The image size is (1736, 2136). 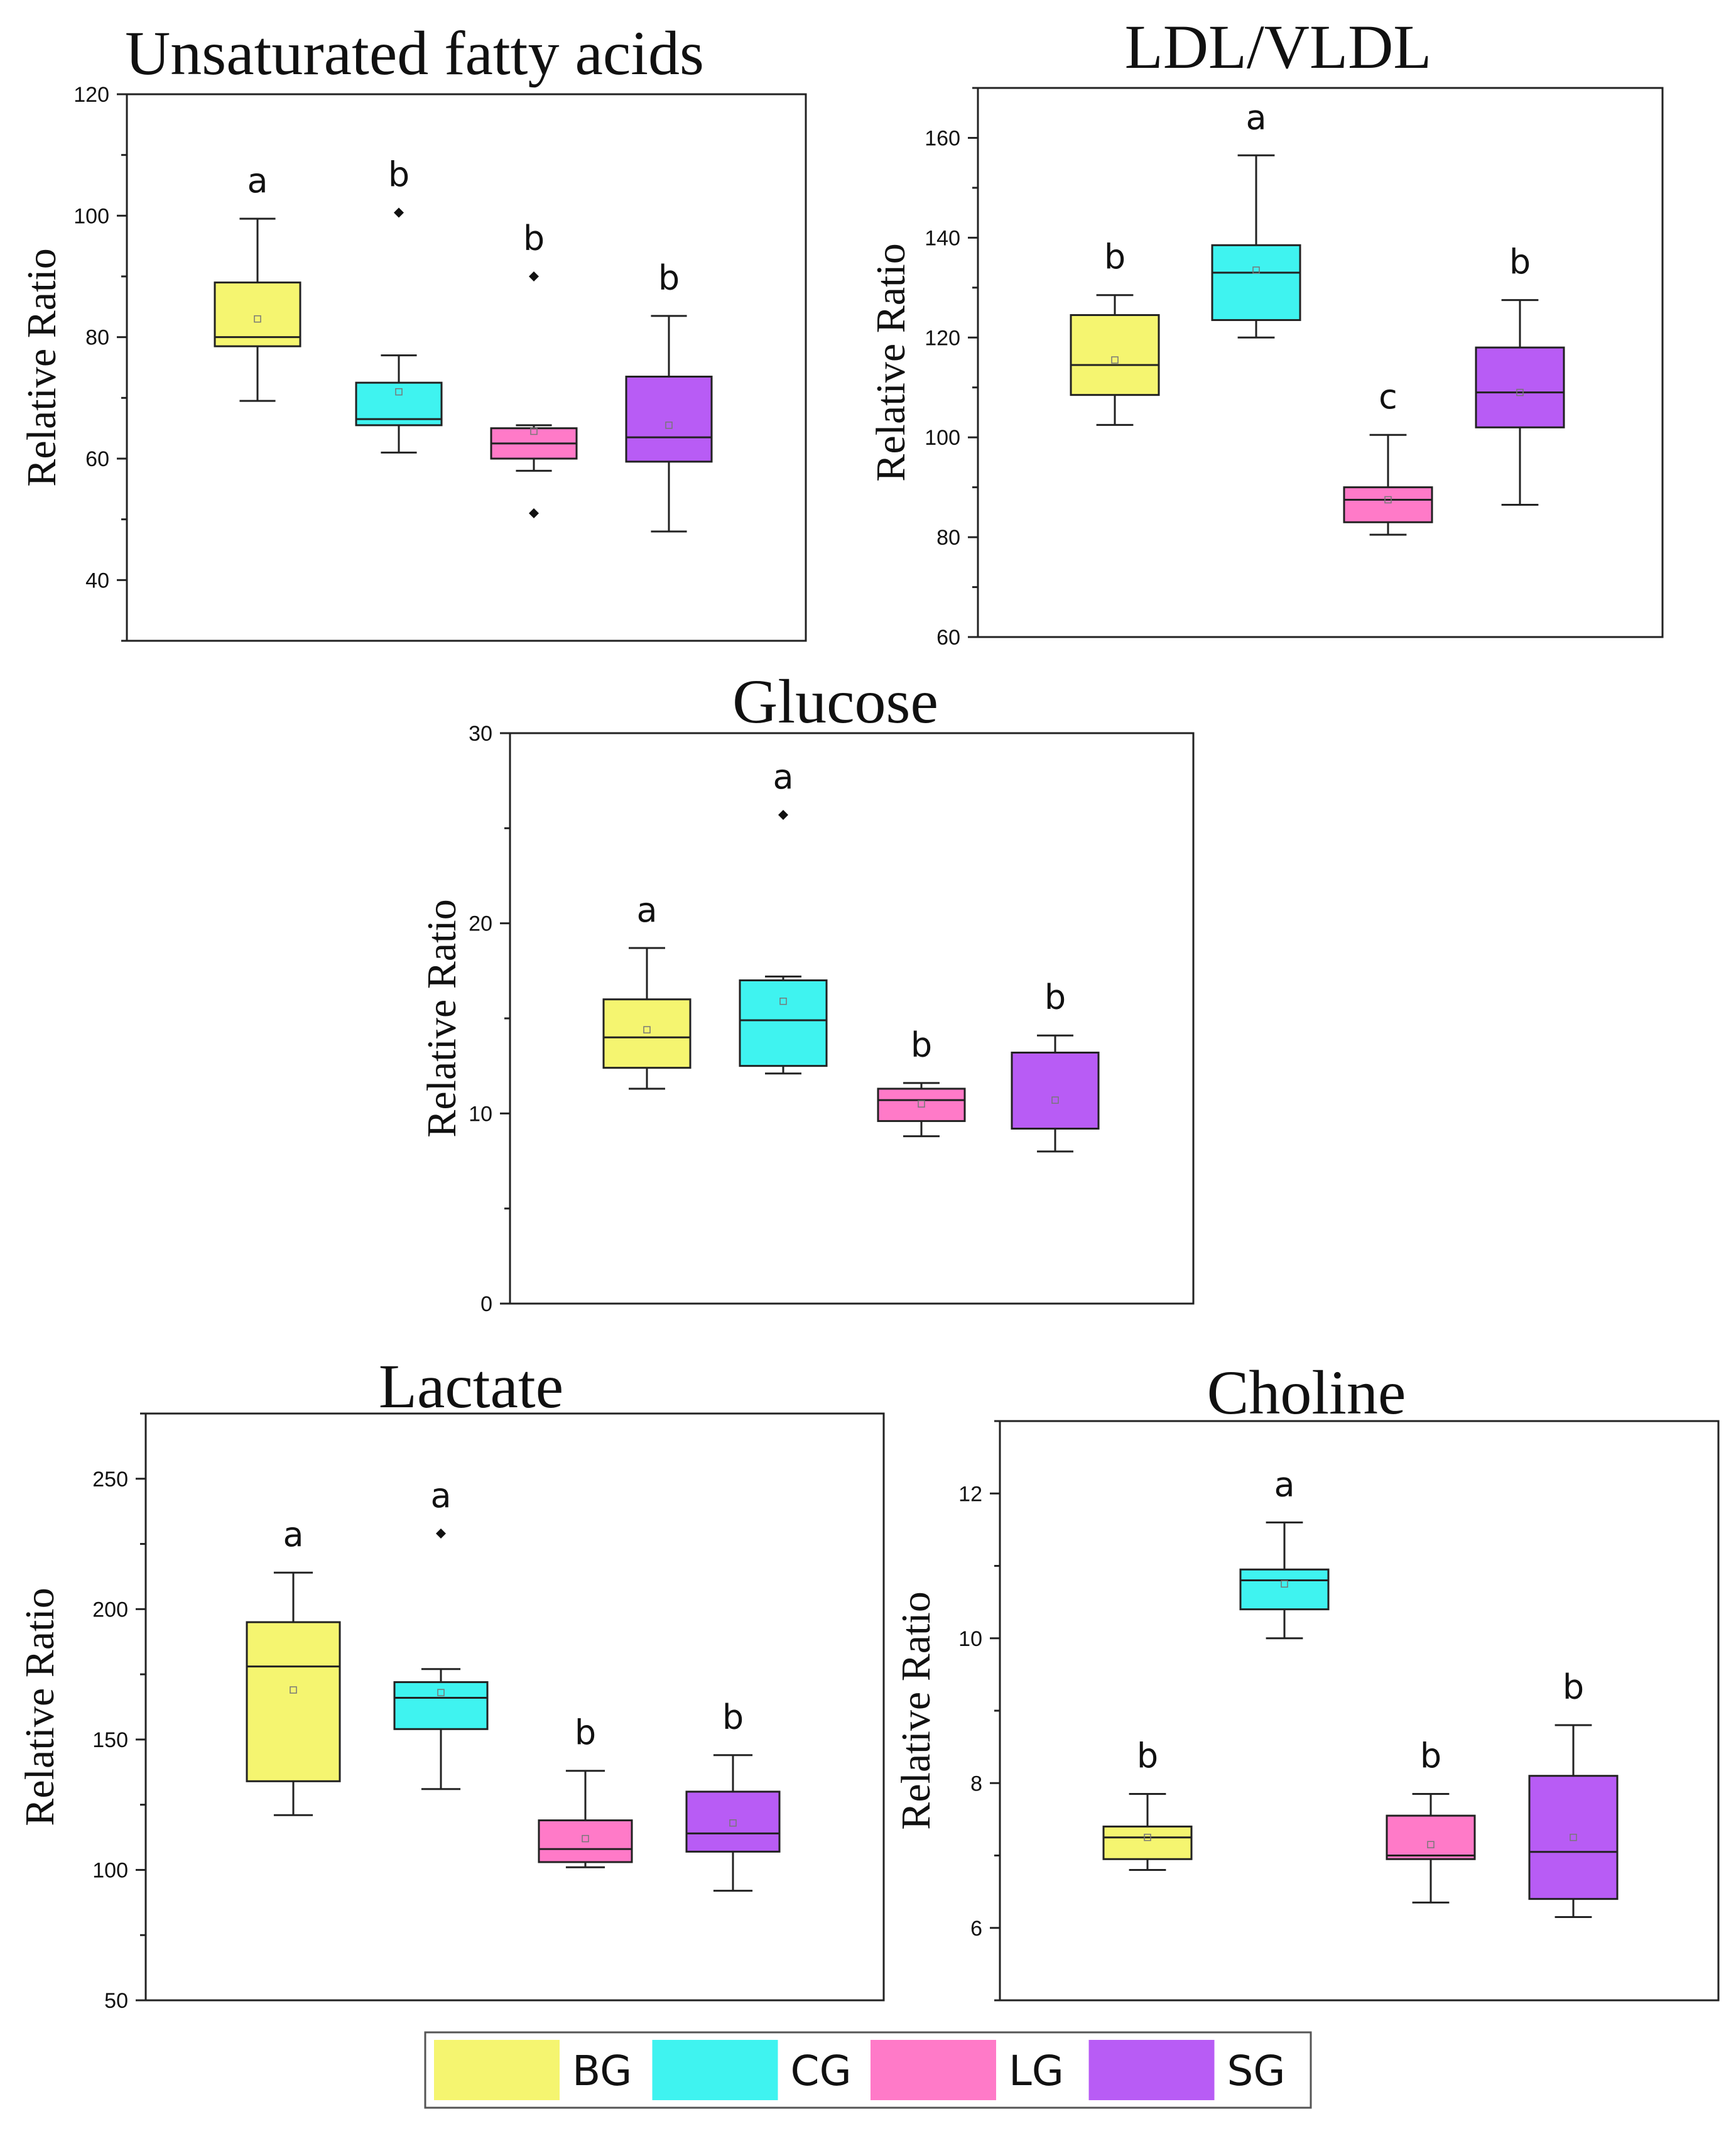 What do you see at coordinates (822, 2071) in the screenshot?
I see `legend-label: CG` at bounding box center [822, 2071].